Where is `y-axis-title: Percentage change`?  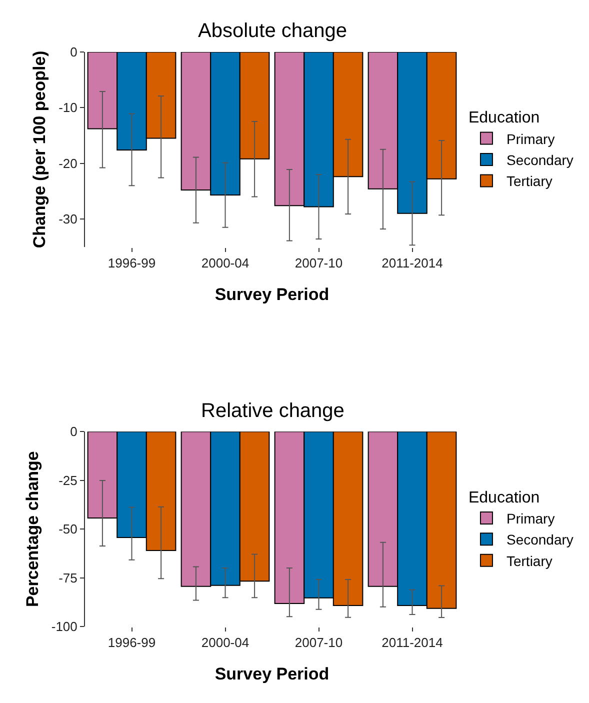 y-axis-title: Percentage change is located at coordinates (32, 529).